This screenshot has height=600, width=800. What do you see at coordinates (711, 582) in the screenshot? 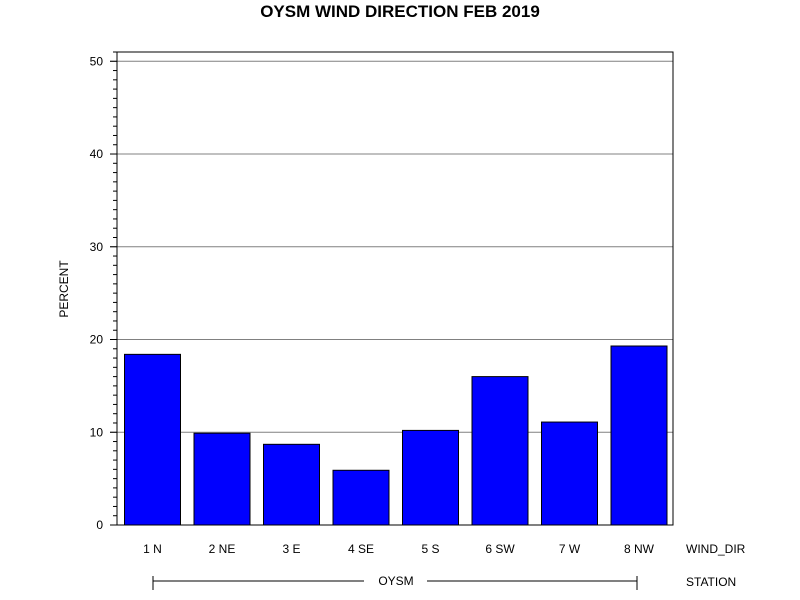
I see `station-label: STATION` at bounding box center [711, 582].